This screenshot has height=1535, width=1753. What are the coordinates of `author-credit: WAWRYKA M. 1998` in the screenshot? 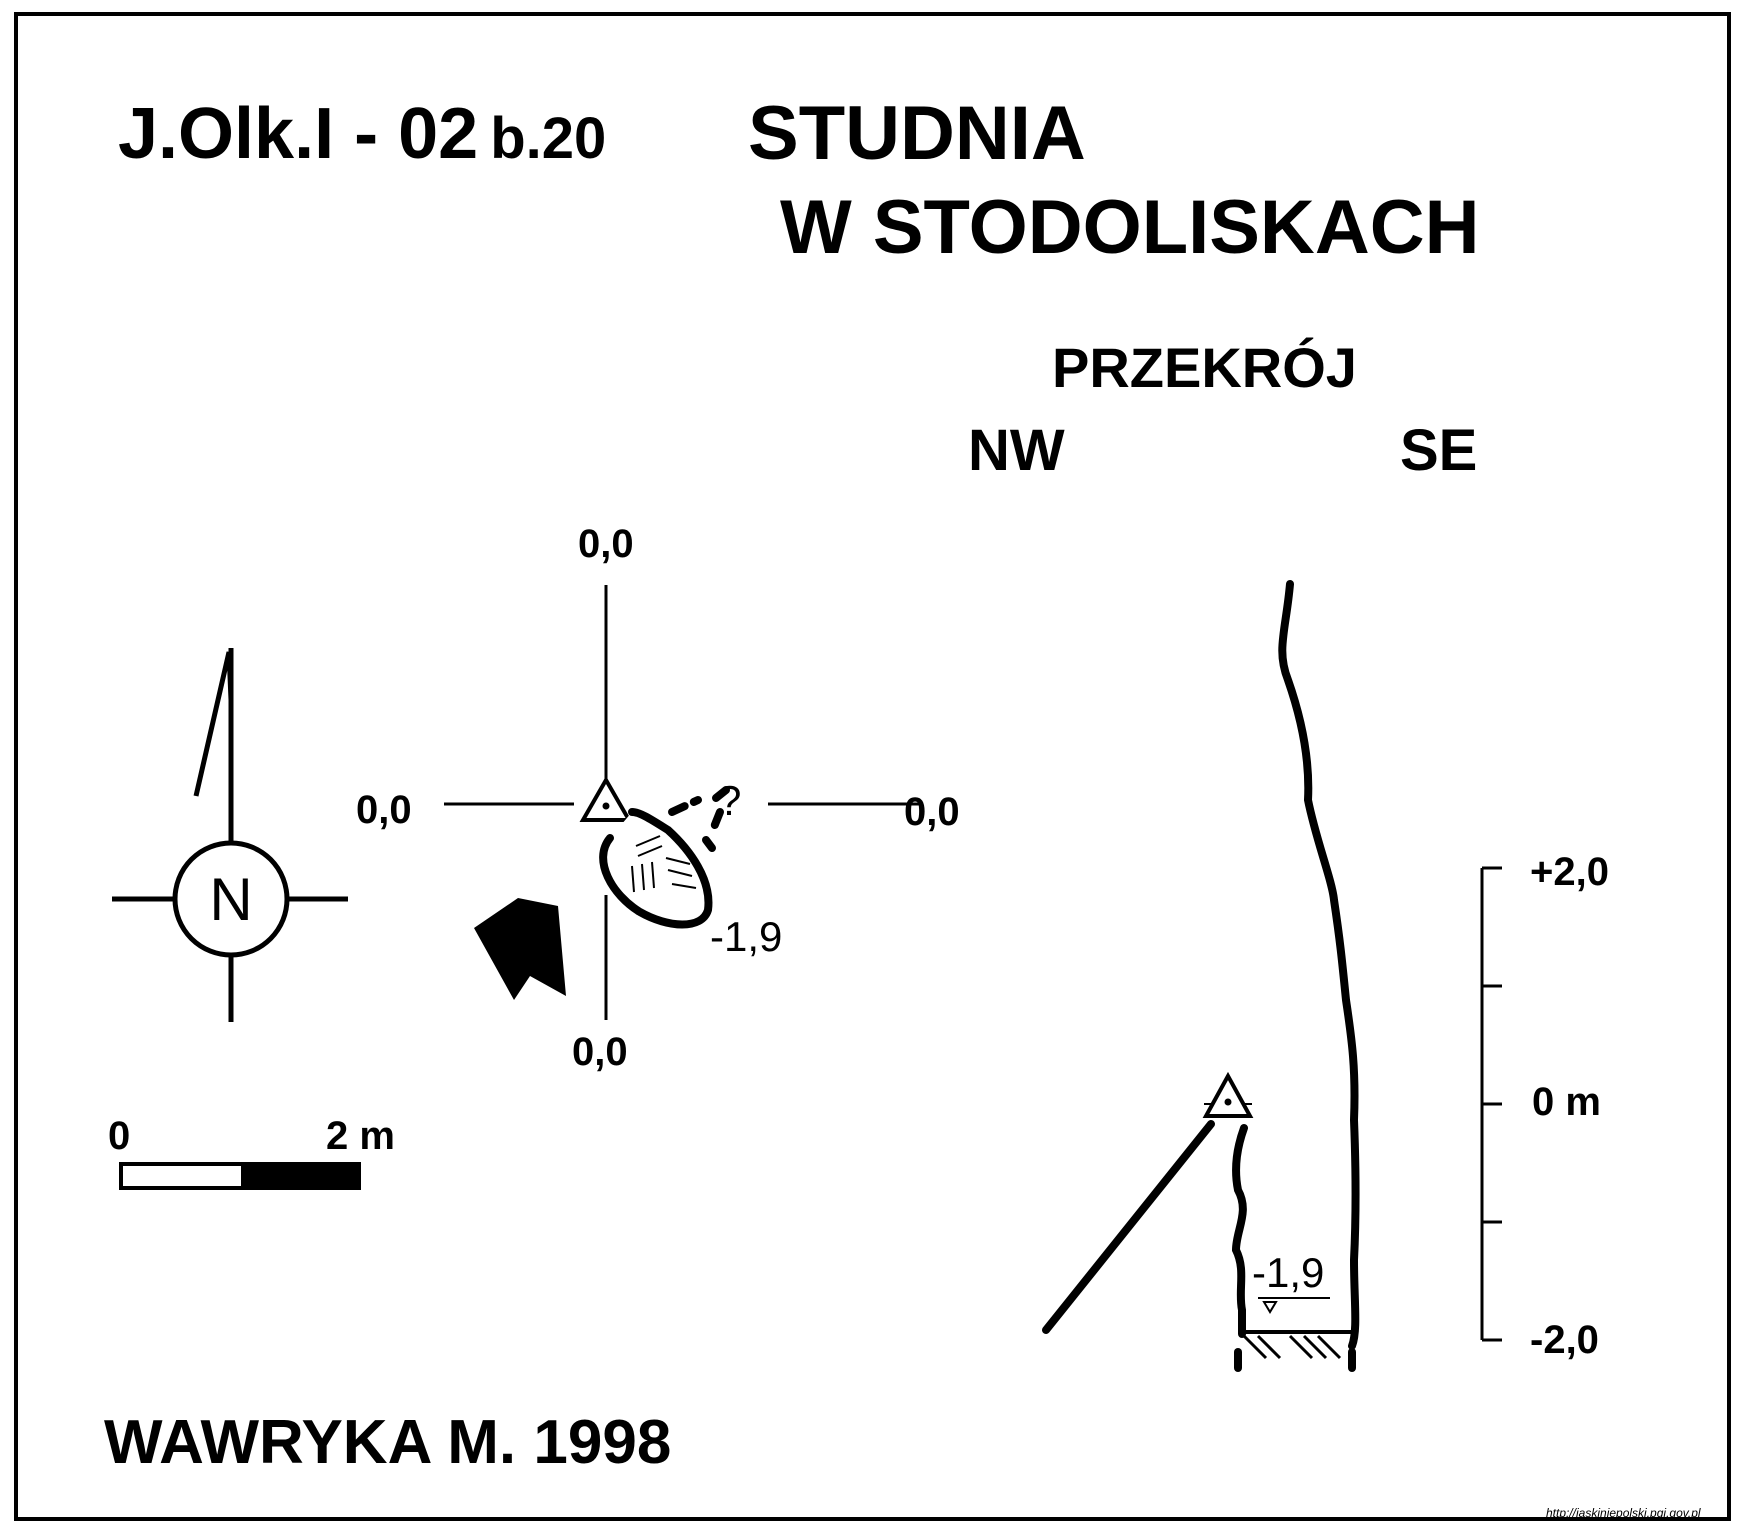 It's located at (388, 1442).